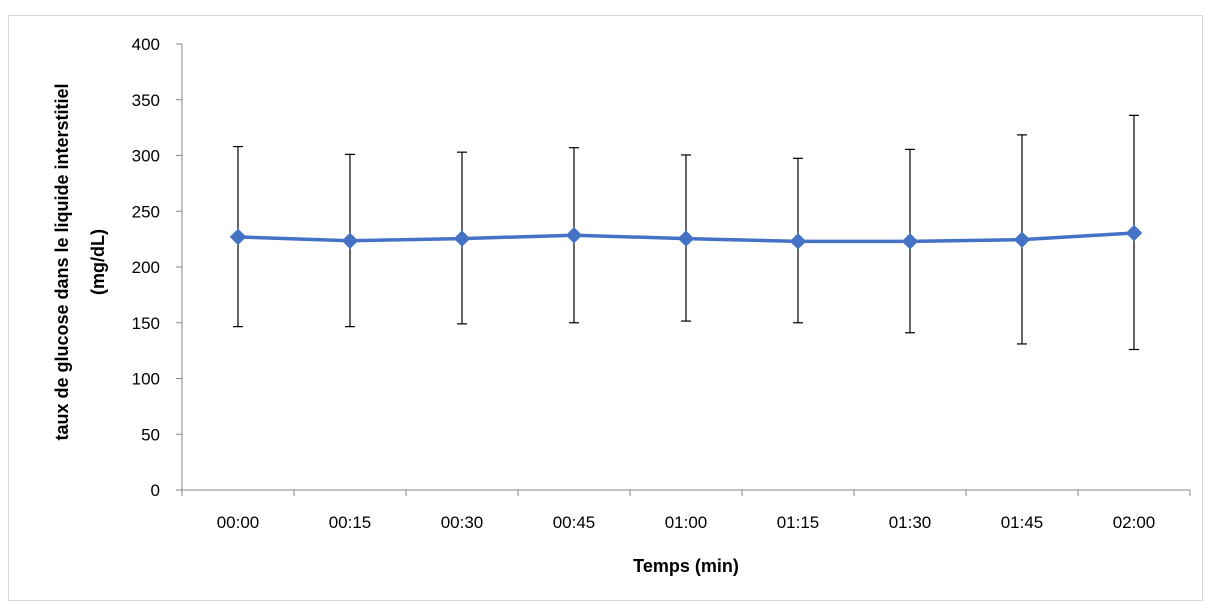 The height and width of the screenshot is (603, 1205). What do you see at coordinates (146, 211) in the screenshot?
I see `y-tick-label: 250` at bounding box center [146, 211].